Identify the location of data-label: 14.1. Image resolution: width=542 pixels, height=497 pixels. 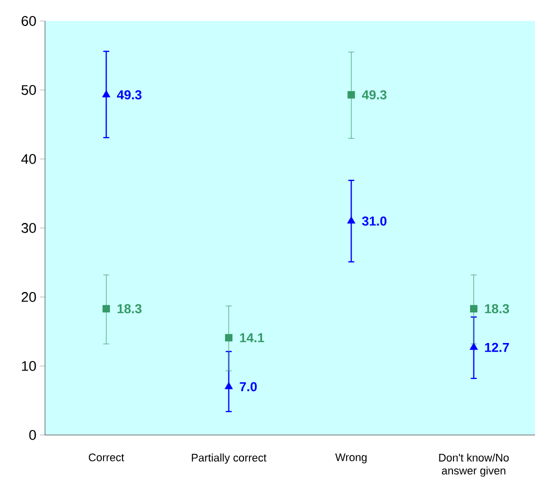
(252, 337).